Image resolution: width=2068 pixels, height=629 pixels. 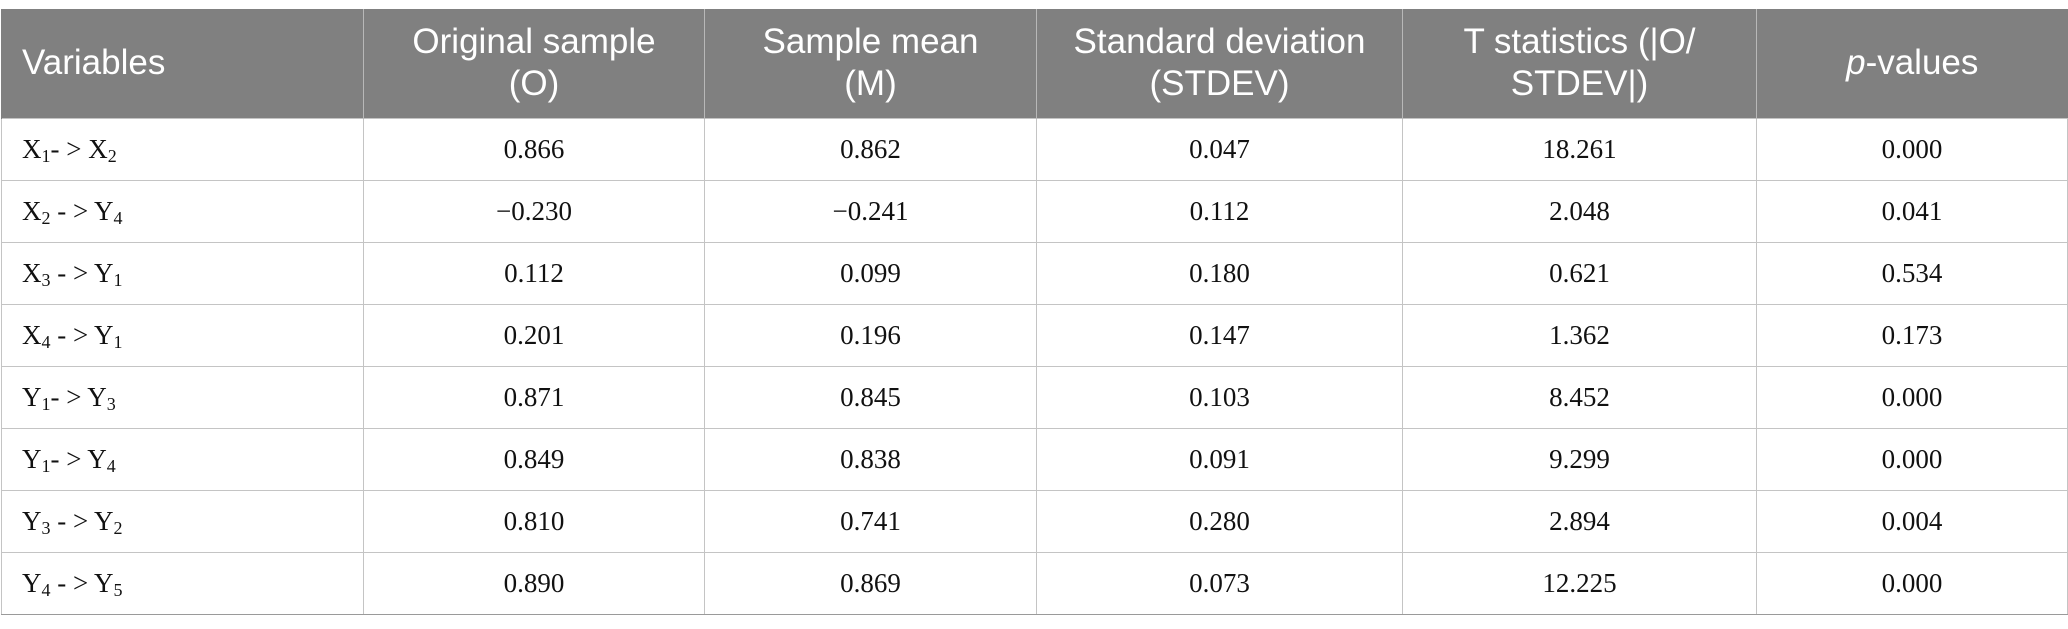 What do you see at coordinates (534, 397) in the screenshot?
I see `cell-original-sample: 0.871` at bounding box center [534, 397].